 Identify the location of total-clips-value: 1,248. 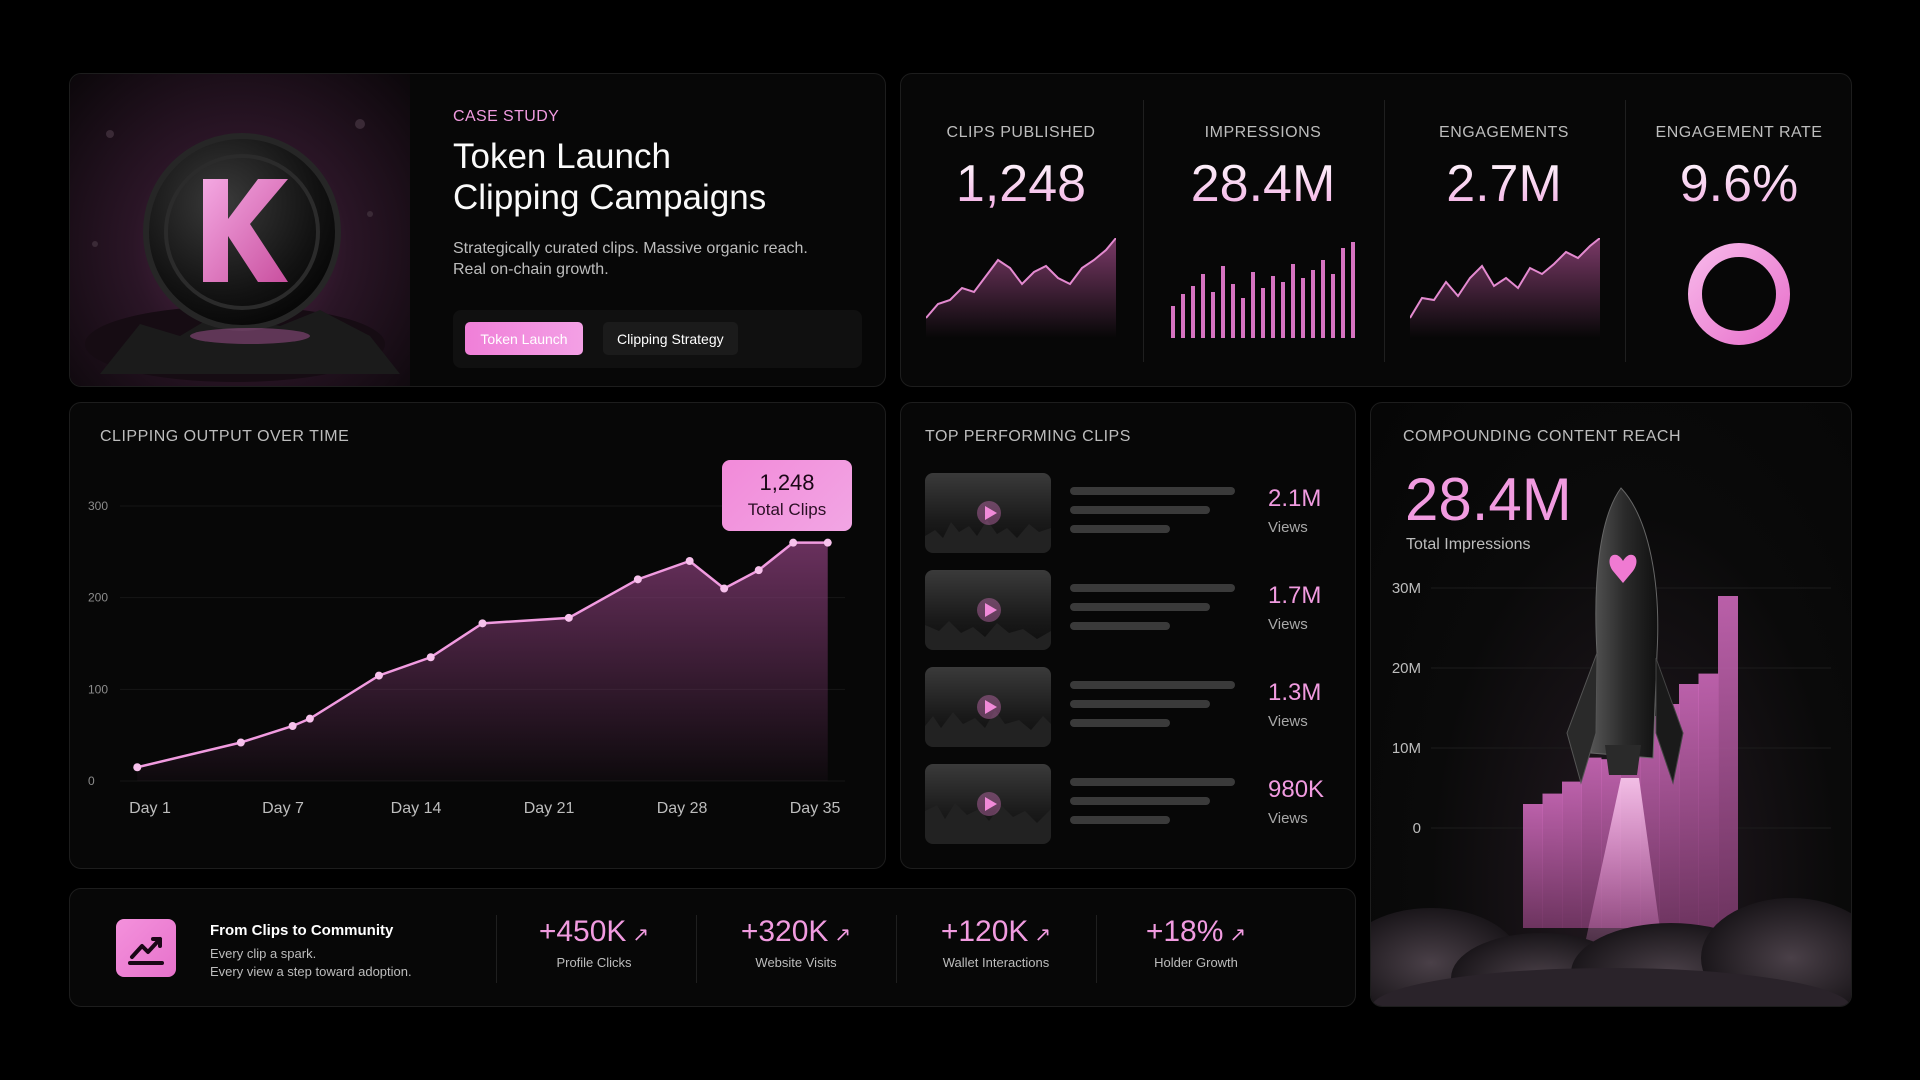
(787, 482).